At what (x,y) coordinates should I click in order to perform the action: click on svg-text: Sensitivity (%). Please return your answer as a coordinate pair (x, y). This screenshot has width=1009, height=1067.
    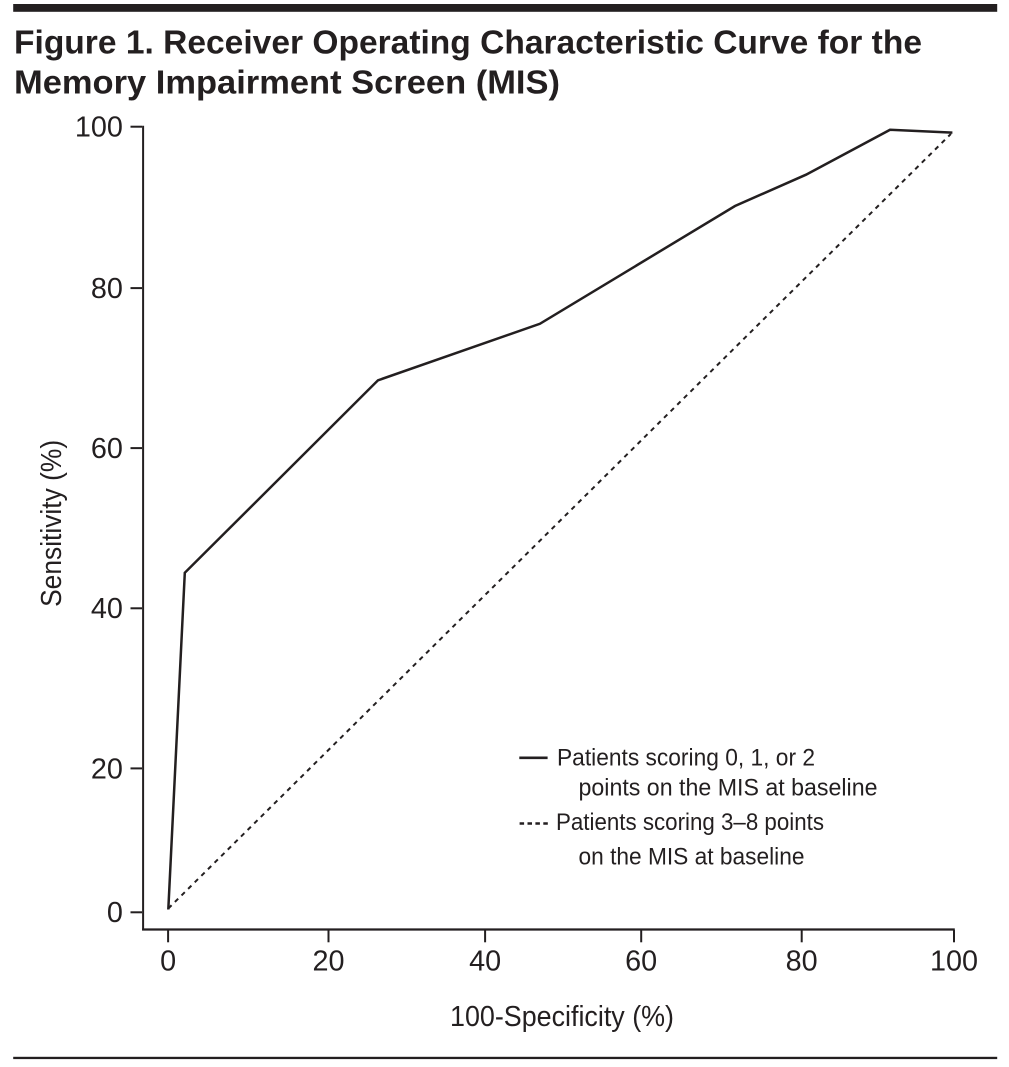
    Looking at the image, I should click on (52, 523).